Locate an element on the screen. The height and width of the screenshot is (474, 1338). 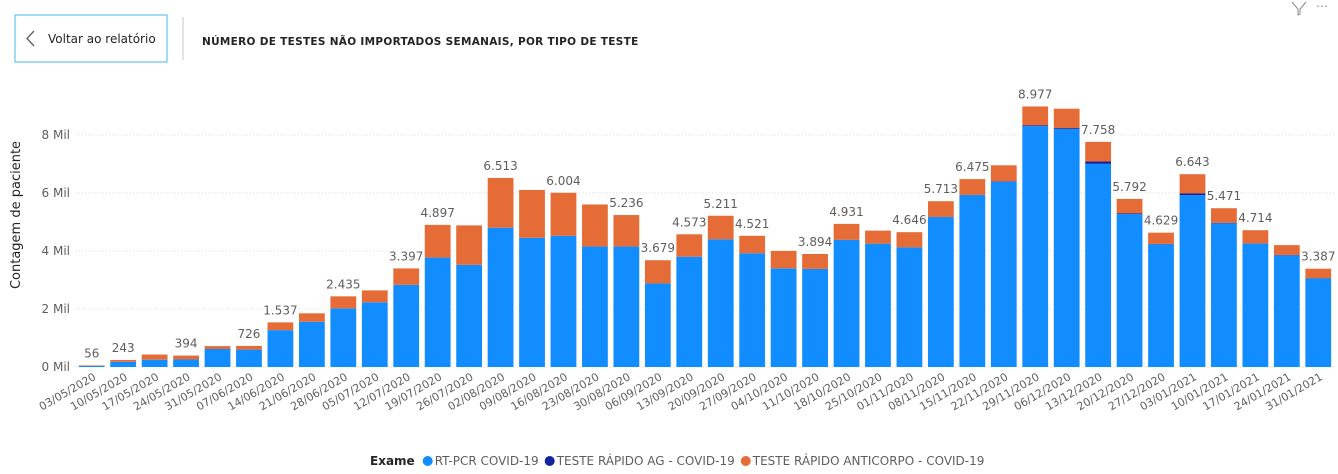
y-tick-label: 4 Mil is located at coordinates (56, 251).